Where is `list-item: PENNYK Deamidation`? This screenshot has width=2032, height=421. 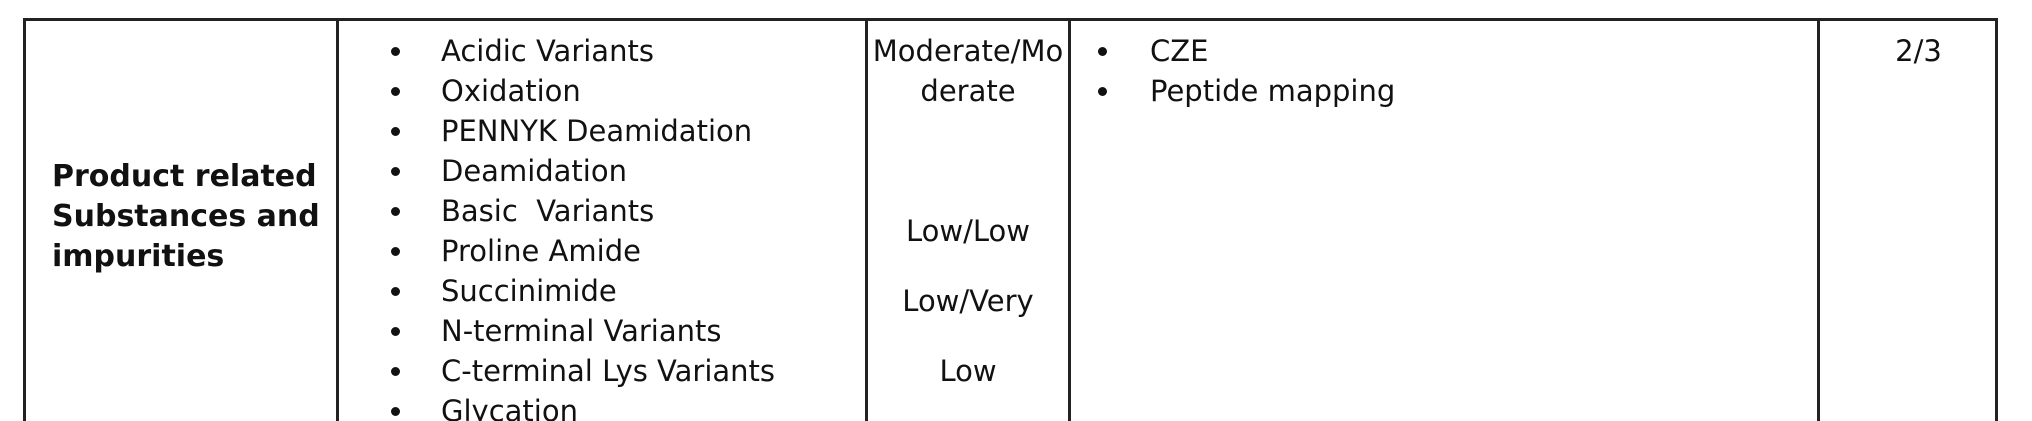
list-item: PENNYK Deamidation is located at coordinates (617, 131).